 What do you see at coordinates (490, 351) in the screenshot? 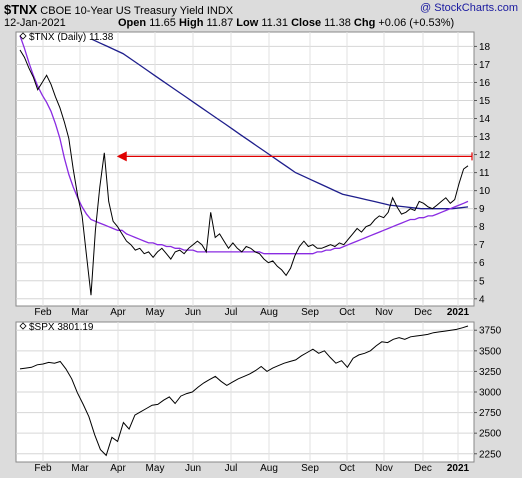
I see `y-tick-label: 3500` at bounding box center [490, 351].